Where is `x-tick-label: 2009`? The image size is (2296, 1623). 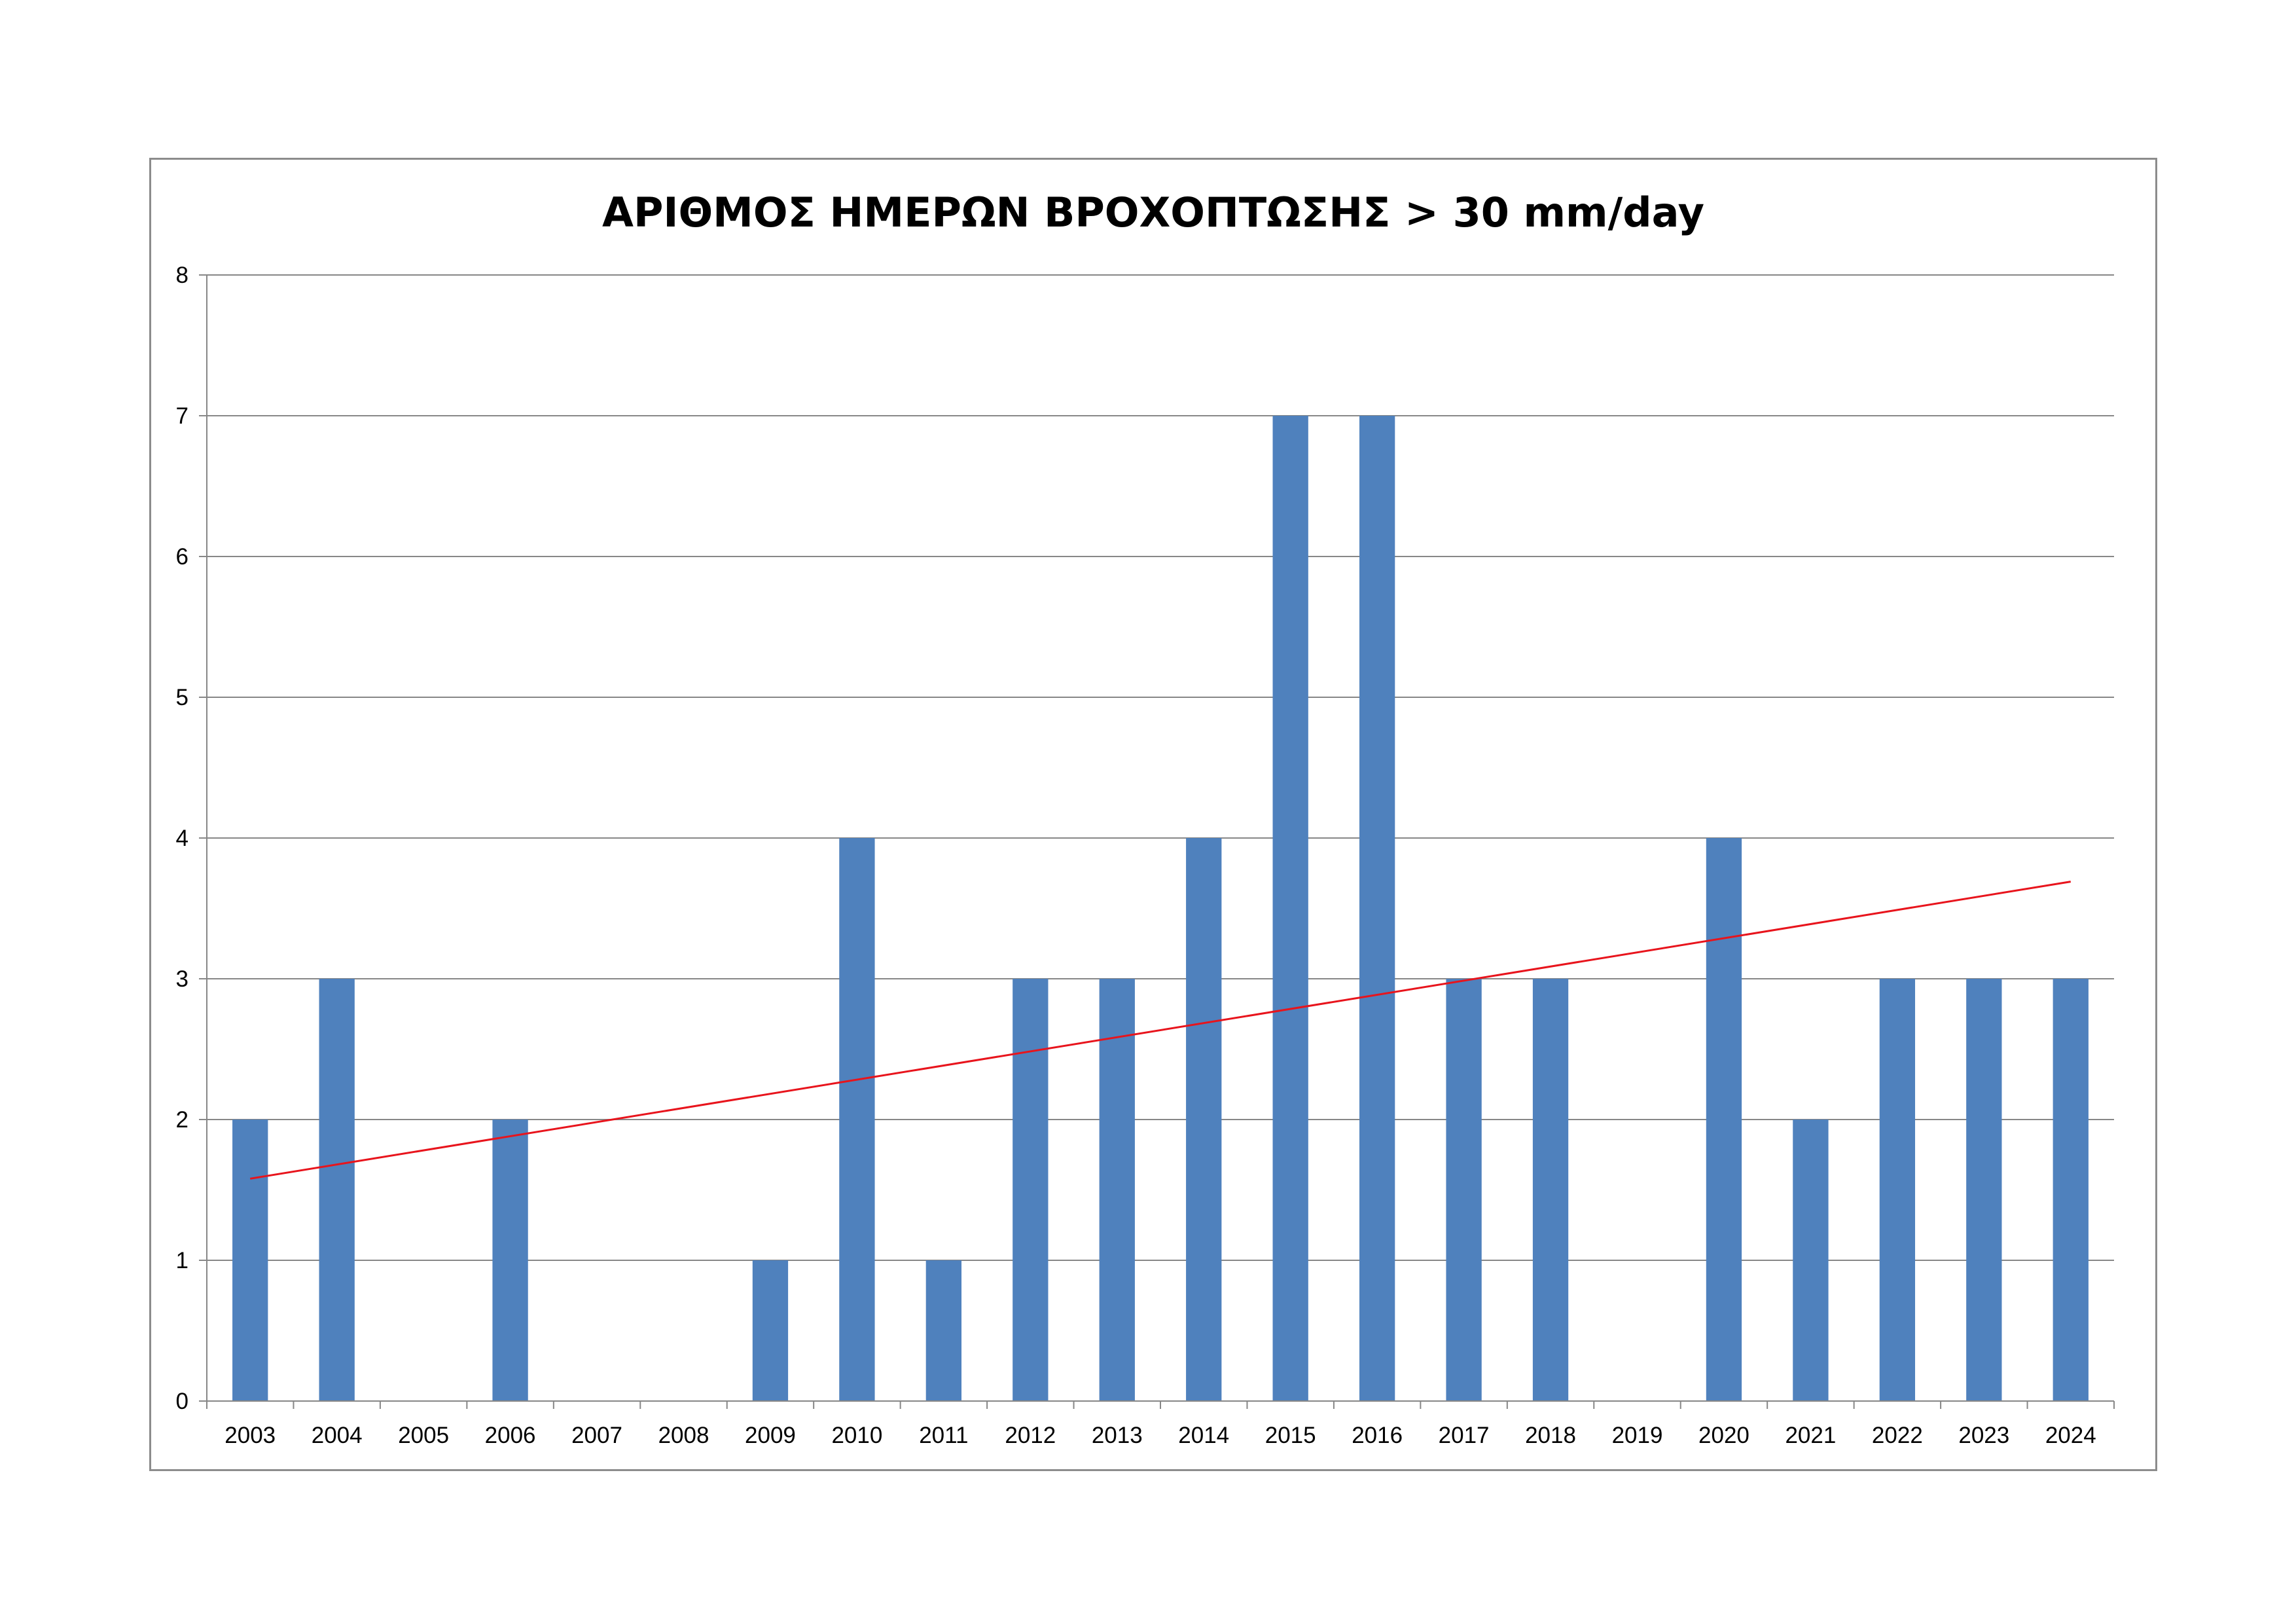
x-tick-label: 2009 is located at coordinates (770, 1435).